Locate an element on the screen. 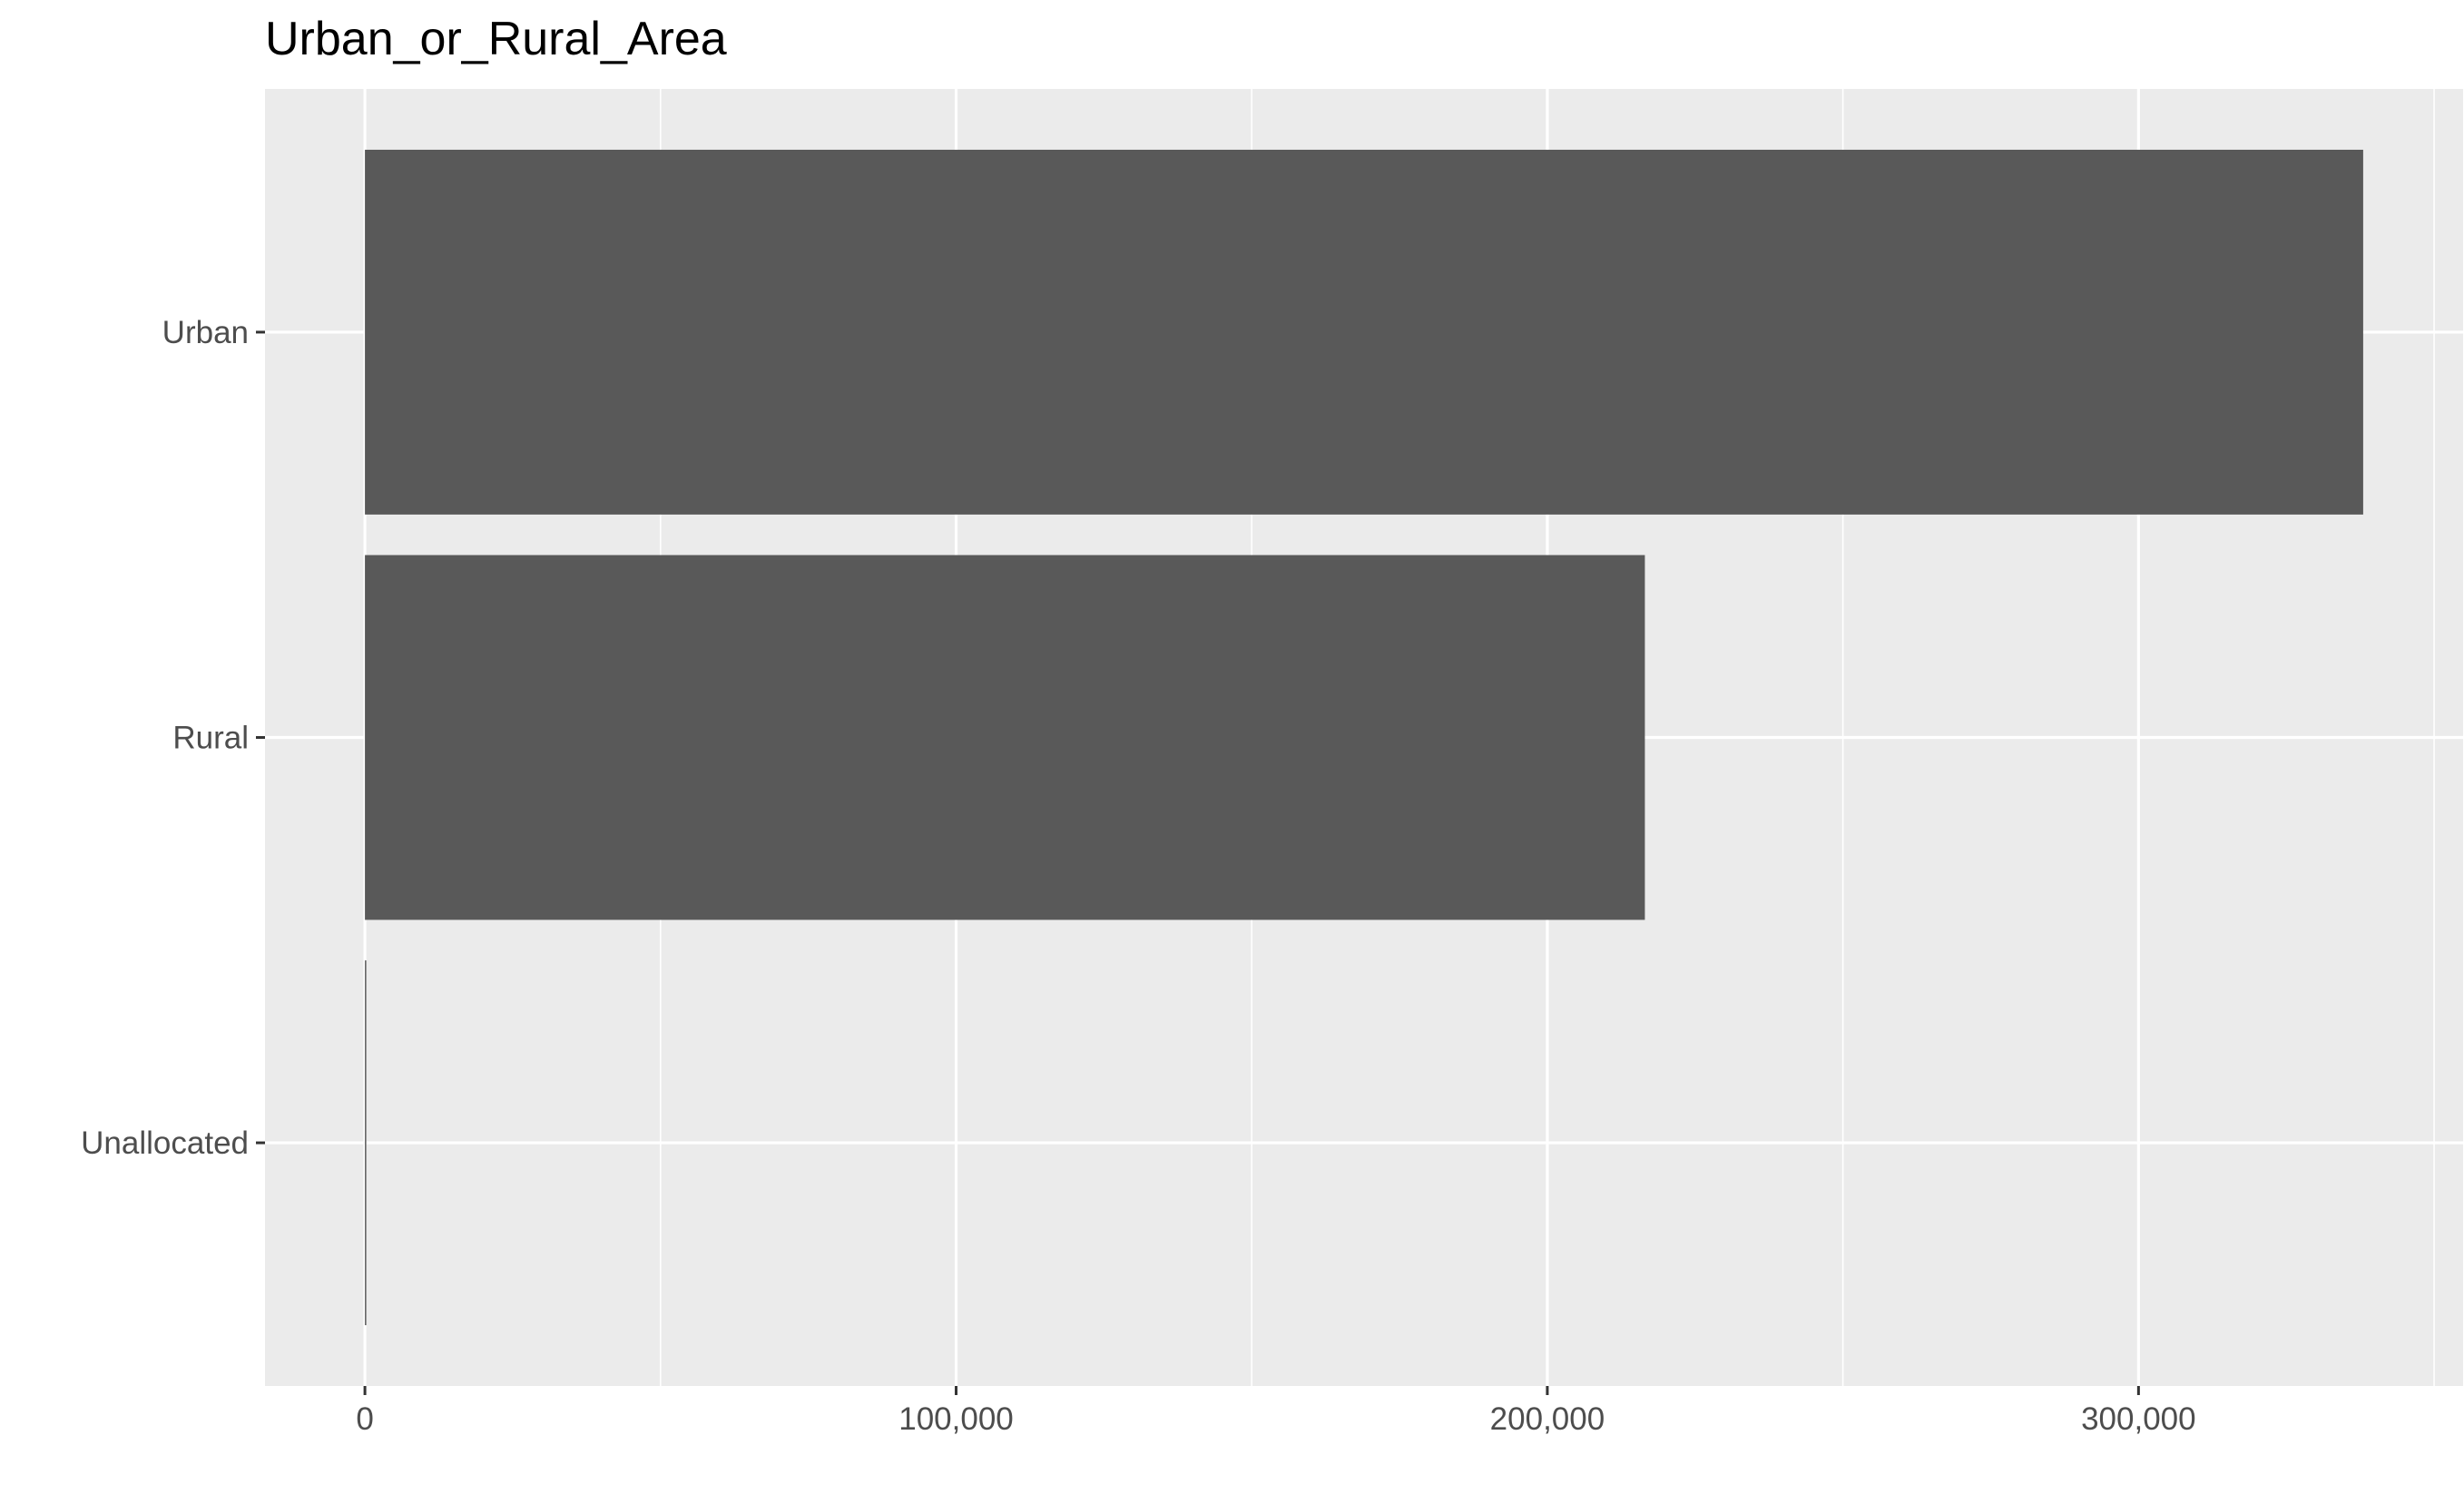  x-axis: 0 100,000 200,000 300,000 is located at coordinates (1276, 1411).